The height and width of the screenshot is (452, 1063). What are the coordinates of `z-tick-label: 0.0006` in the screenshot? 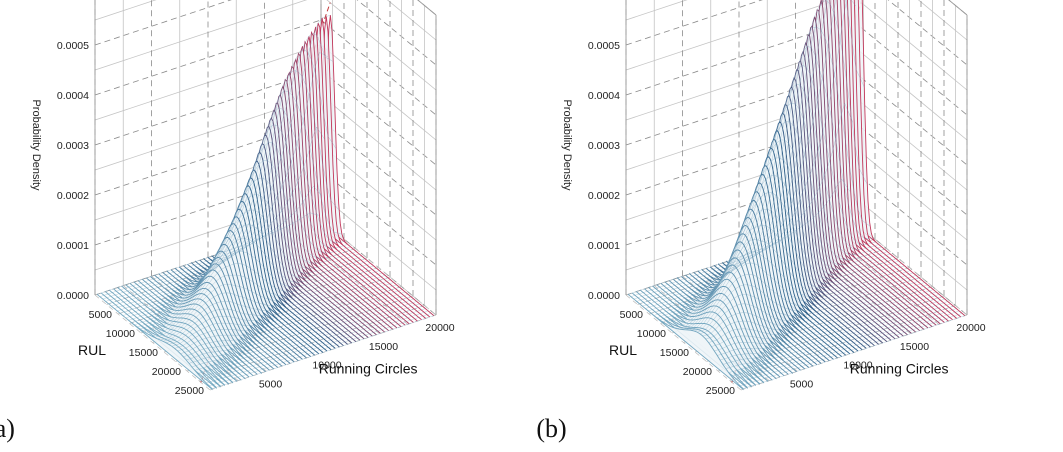 It's located at (604, 1).